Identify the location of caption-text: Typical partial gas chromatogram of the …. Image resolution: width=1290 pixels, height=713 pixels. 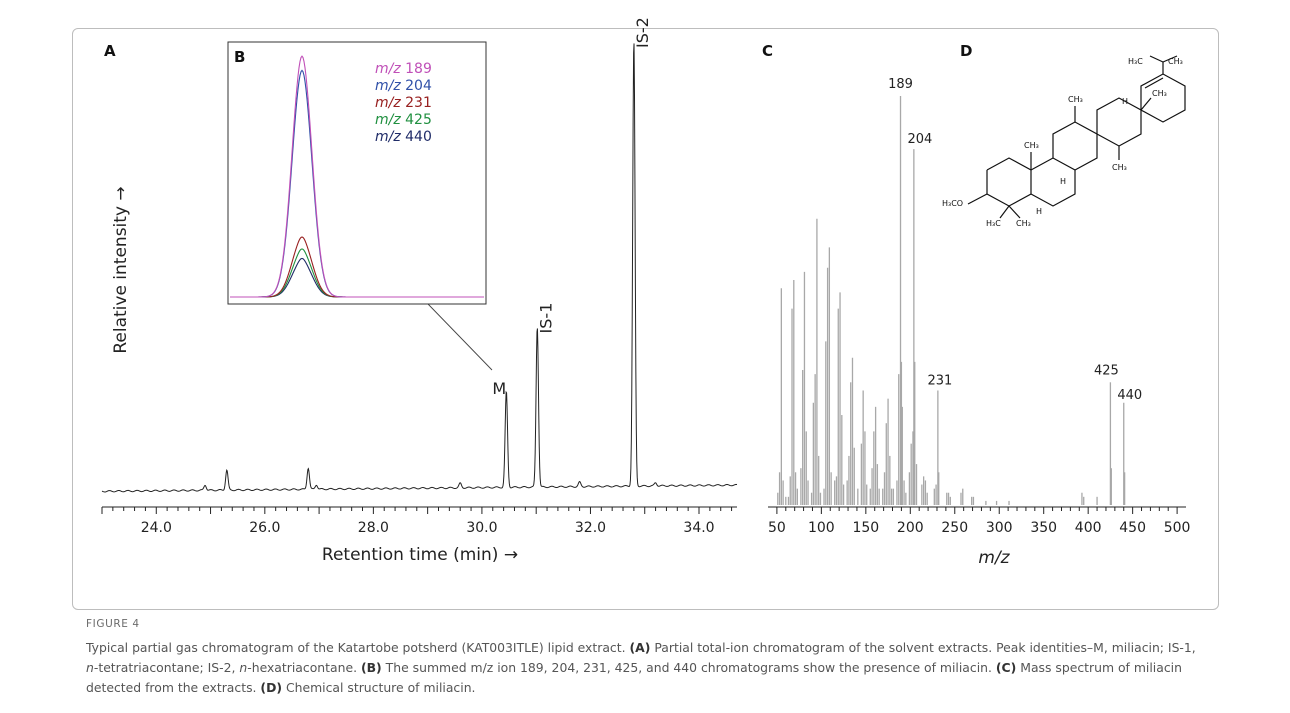
(641, 667).